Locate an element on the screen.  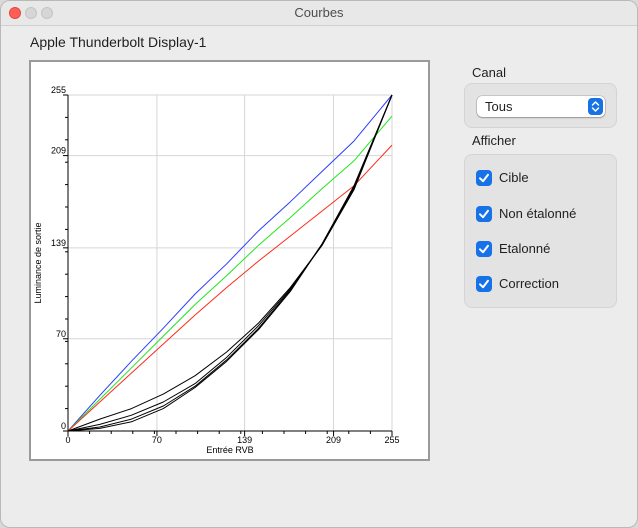
channel-popup: Tous is located at coordinates (541, 106).